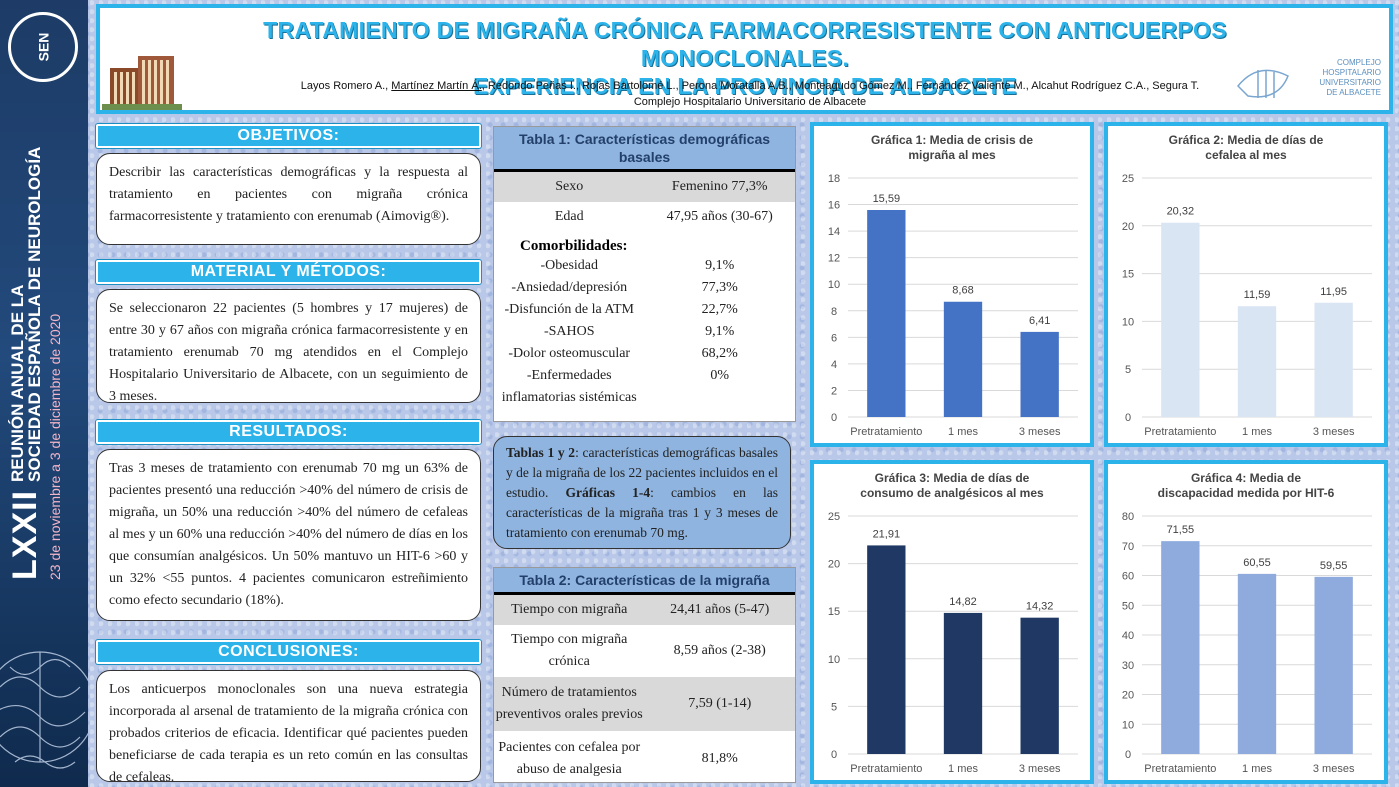 This screenshot has height=787, width=1399. What do you see at coordinates (569, 650) in the screenshot?
I see `table-cell-label: Tiempo con migraña crónica` at bounding box center [569, 650].